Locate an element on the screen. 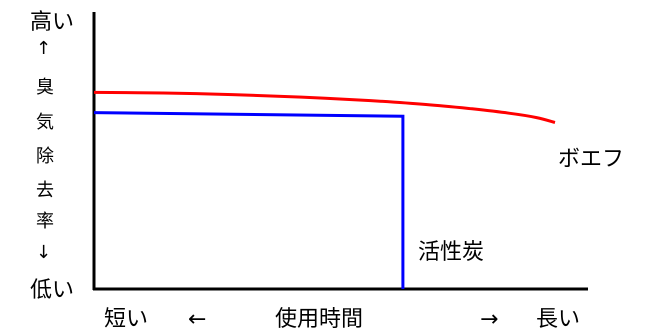 This screenshot has width=653, height=336. x-high-label: 長い is located at coordinates (558, 319).